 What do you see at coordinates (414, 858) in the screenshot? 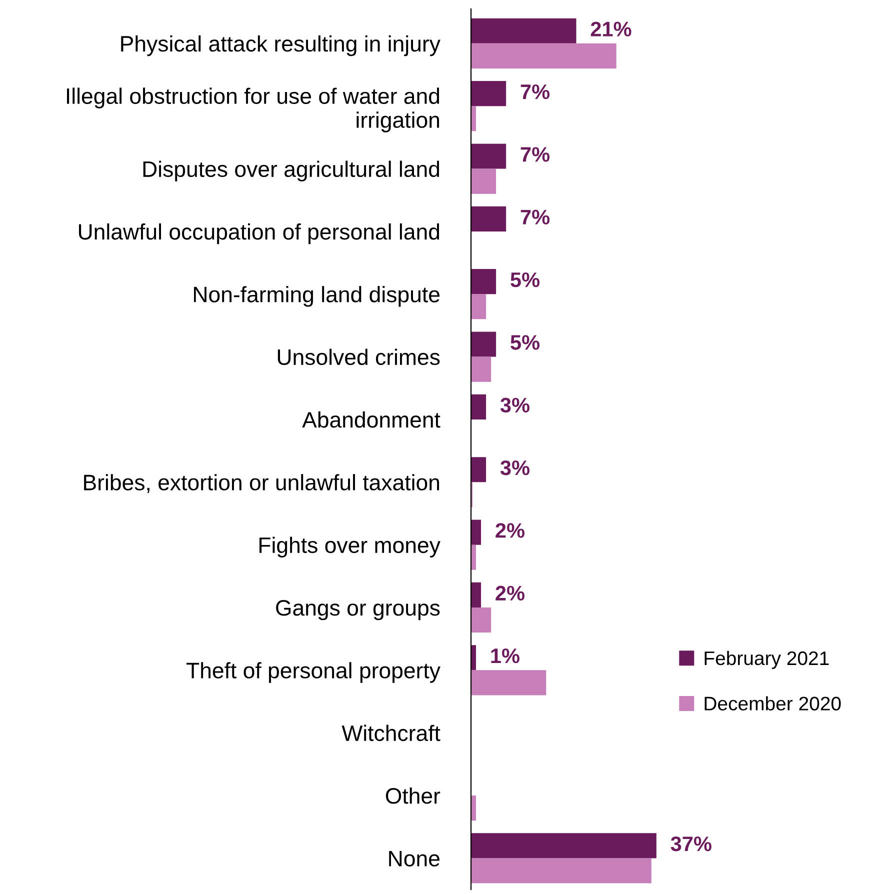
I see `y-tick-label: None` at bounding box center [414, 858].